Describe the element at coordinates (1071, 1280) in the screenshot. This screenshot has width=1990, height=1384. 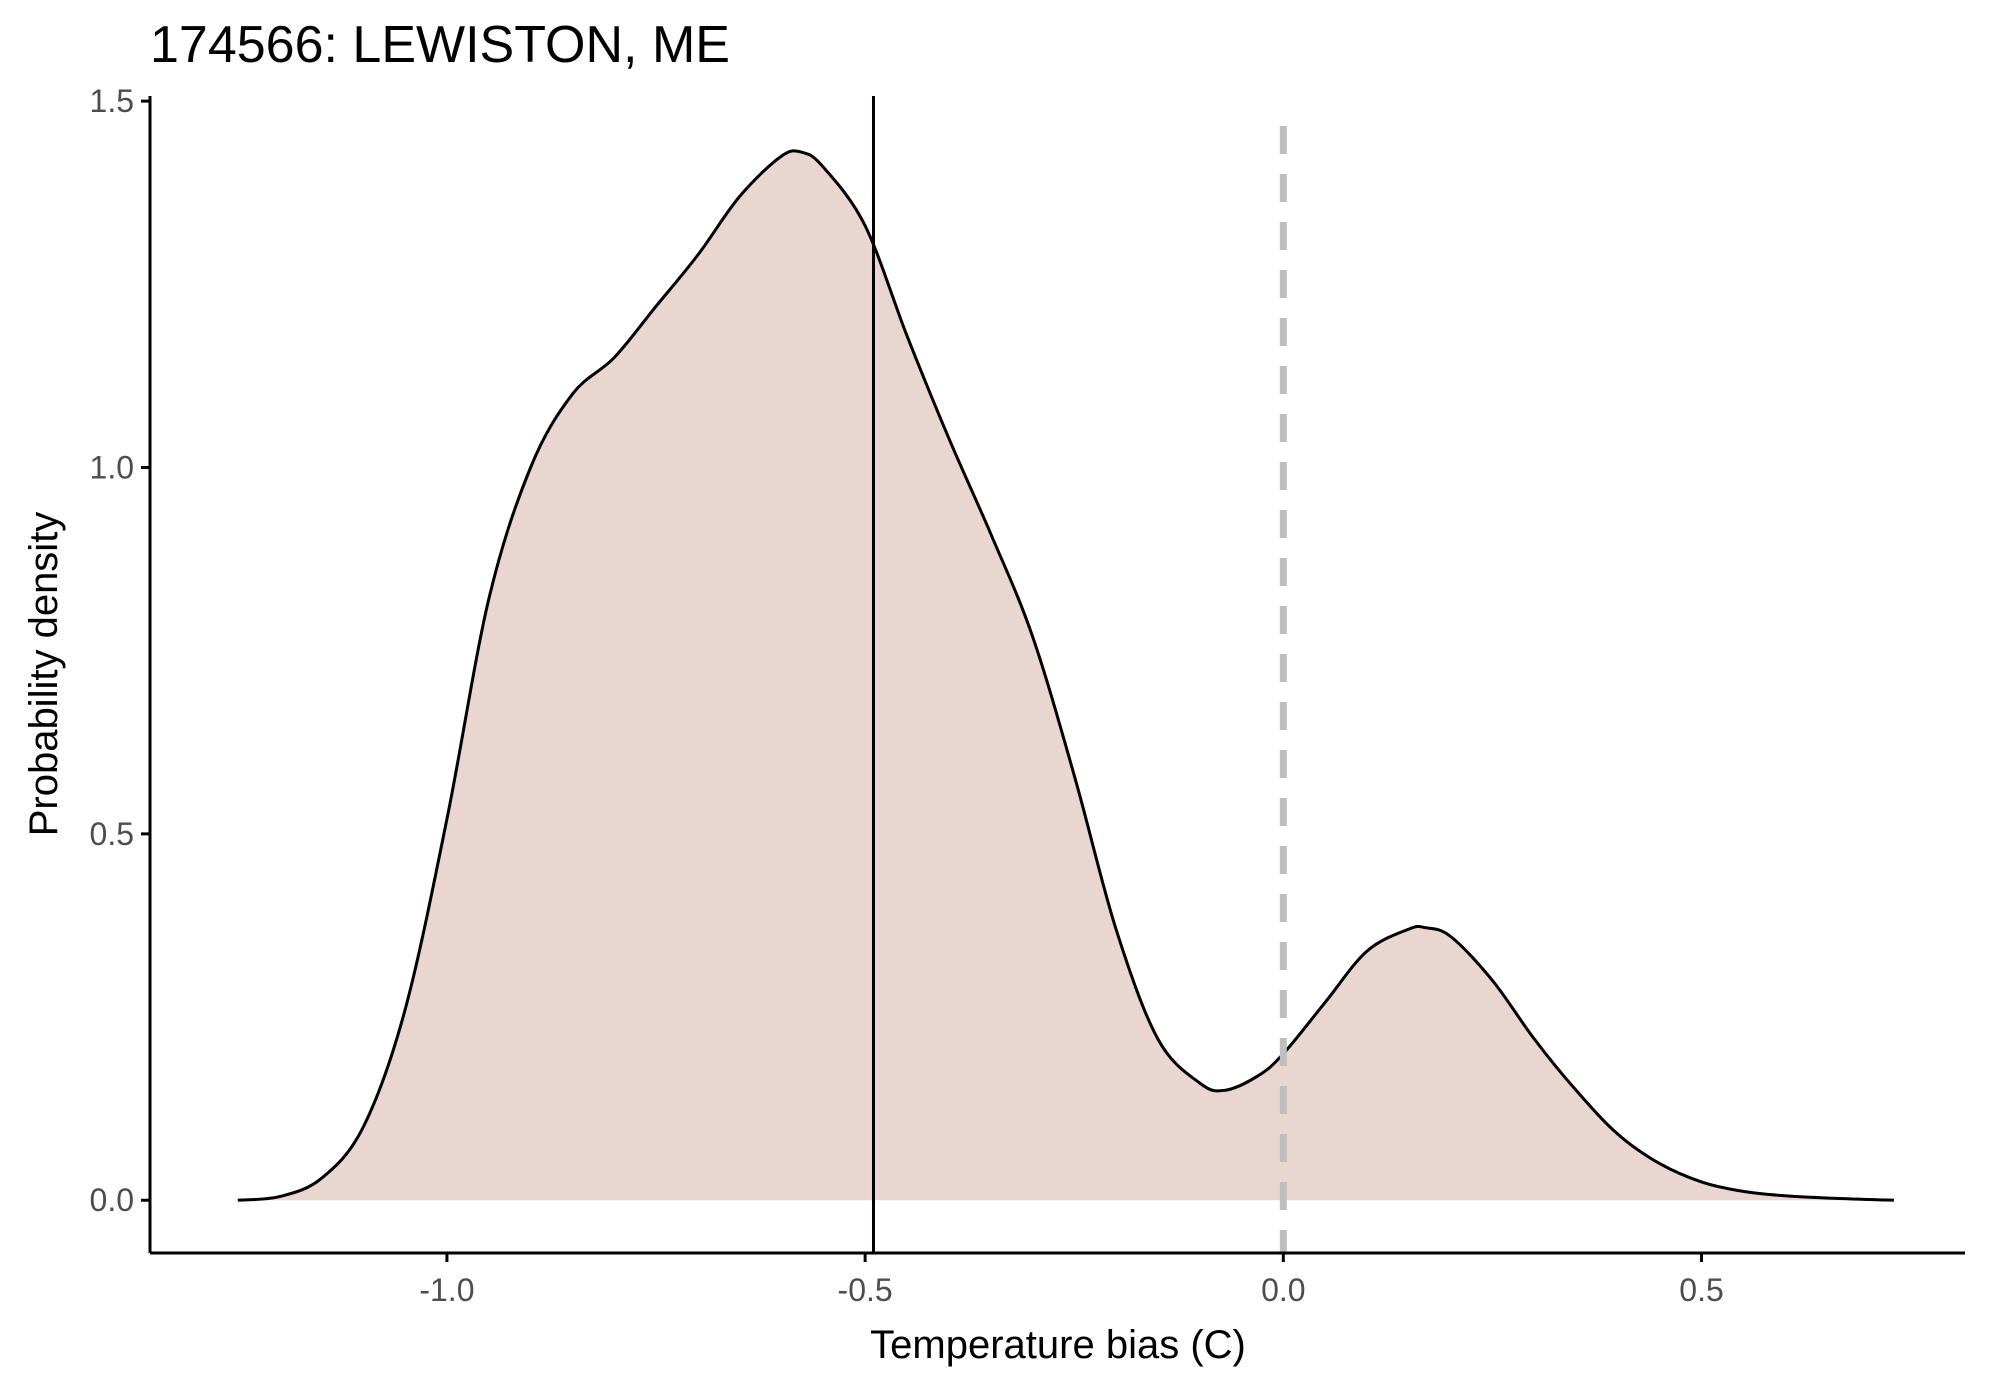
I see `x-axis-ticks: -1.0 -0.5 0.0 0.5` at that location.